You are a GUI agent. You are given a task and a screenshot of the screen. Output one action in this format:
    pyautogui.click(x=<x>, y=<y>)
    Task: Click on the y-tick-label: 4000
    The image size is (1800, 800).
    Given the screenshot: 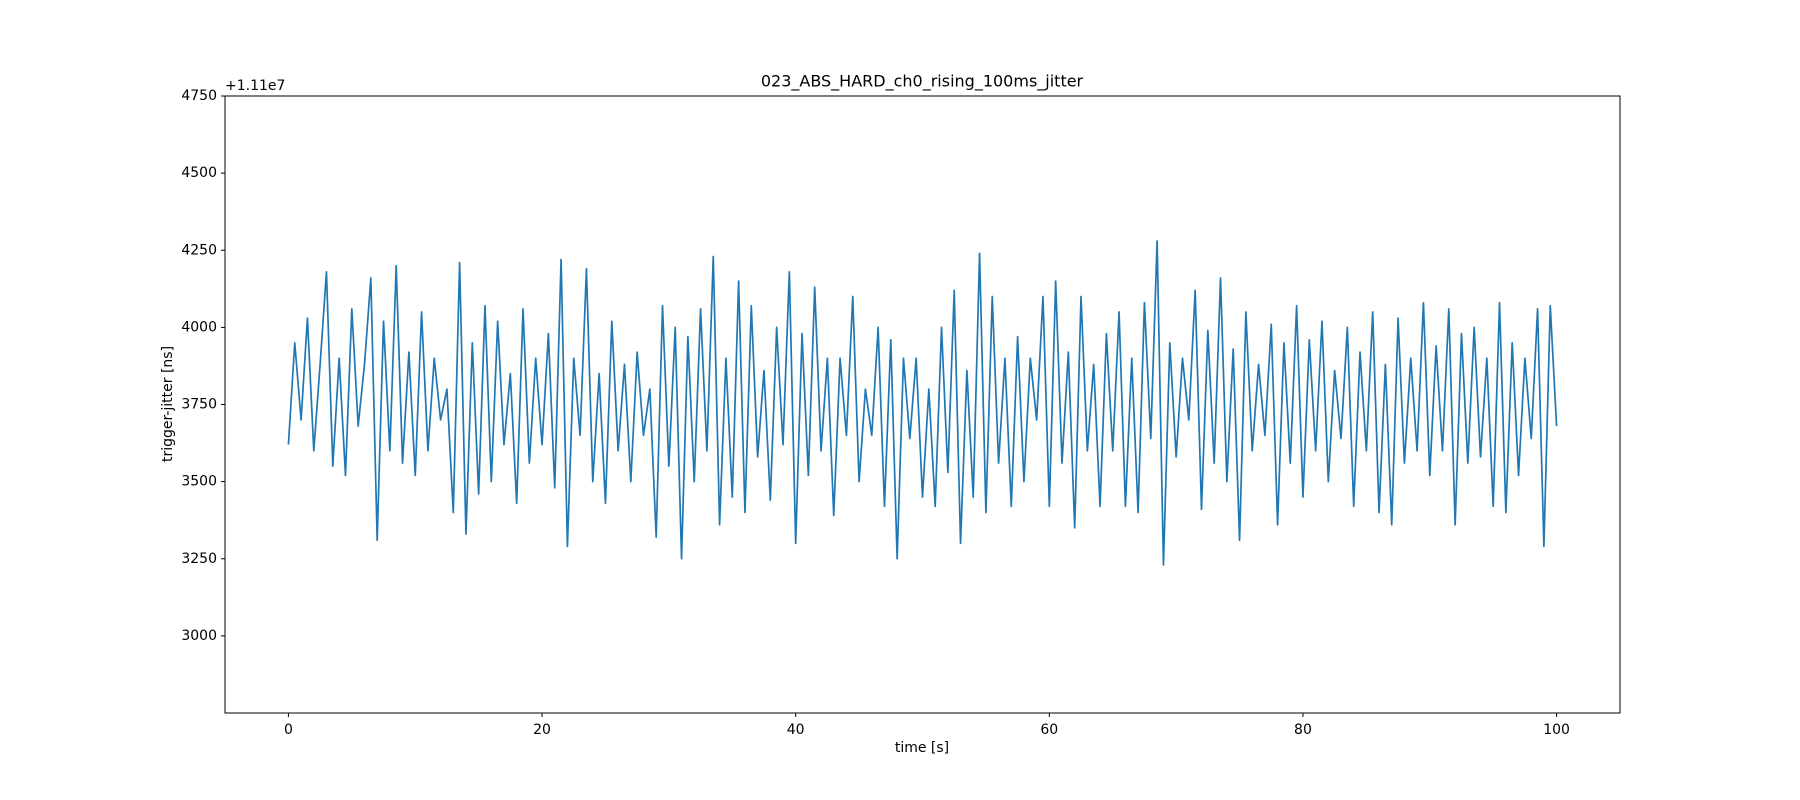 What is the action you would take?
    pyautogui.click(x=199, y=327)
    